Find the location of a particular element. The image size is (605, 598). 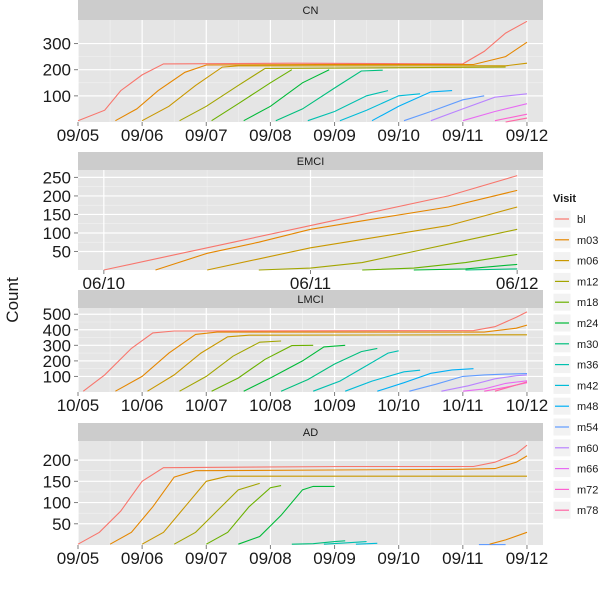

legend-label: m60 is located at coordinates (587, 449).